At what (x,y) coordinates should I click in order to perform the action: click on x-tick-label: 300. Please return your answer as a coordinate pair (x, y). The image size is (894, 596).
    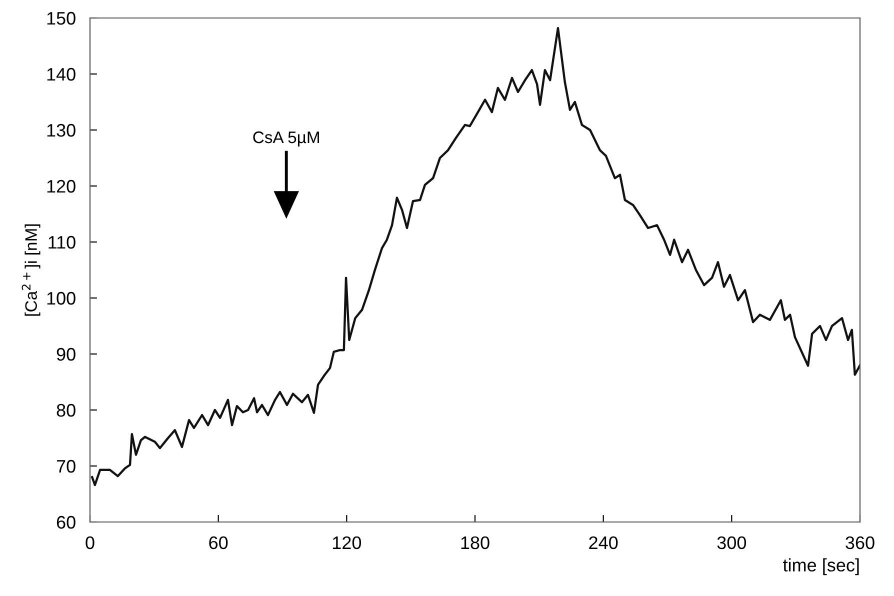
    Looking at the image, I should click on (731, 543).